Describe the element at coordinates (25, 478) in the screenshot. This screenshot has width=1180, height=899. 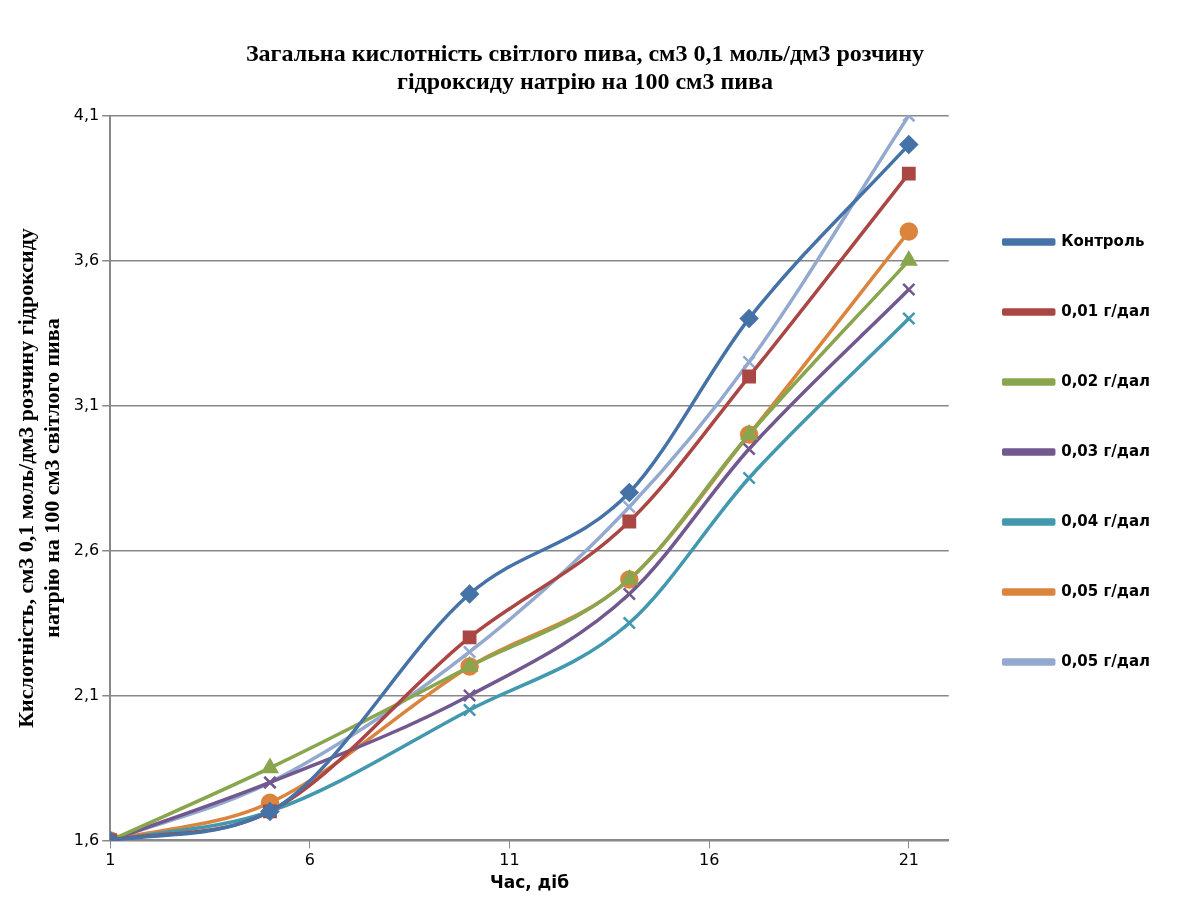
I see `text: Кислотність, см3 0,1 моль/дм3 розчину гідроксиду` at that location.